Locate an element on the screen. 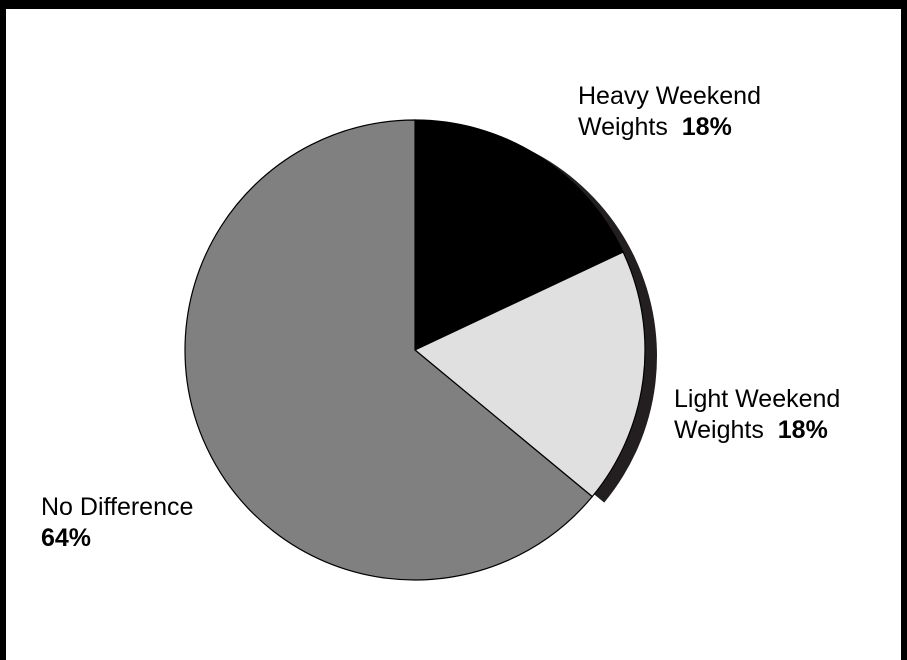 The width and height of the screenshot is (907, 660). slice-name-line1: Heavy Weekend is located at coordinates (669, 96).